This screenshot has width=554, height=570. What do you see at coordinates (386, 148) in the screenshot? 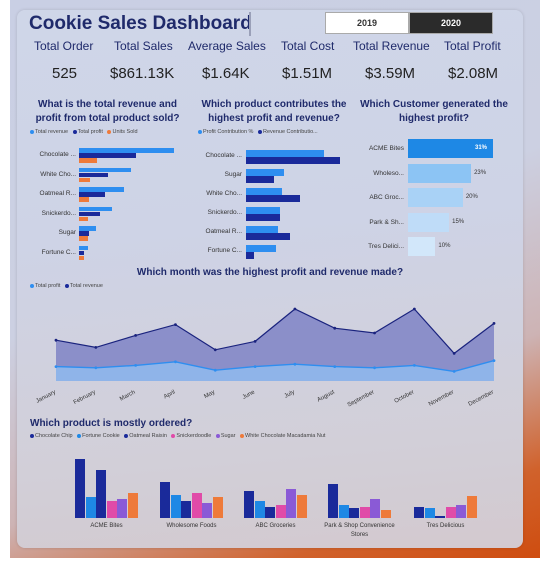
I see `category-label: ACME Bites` at bounding box center [386, 148].